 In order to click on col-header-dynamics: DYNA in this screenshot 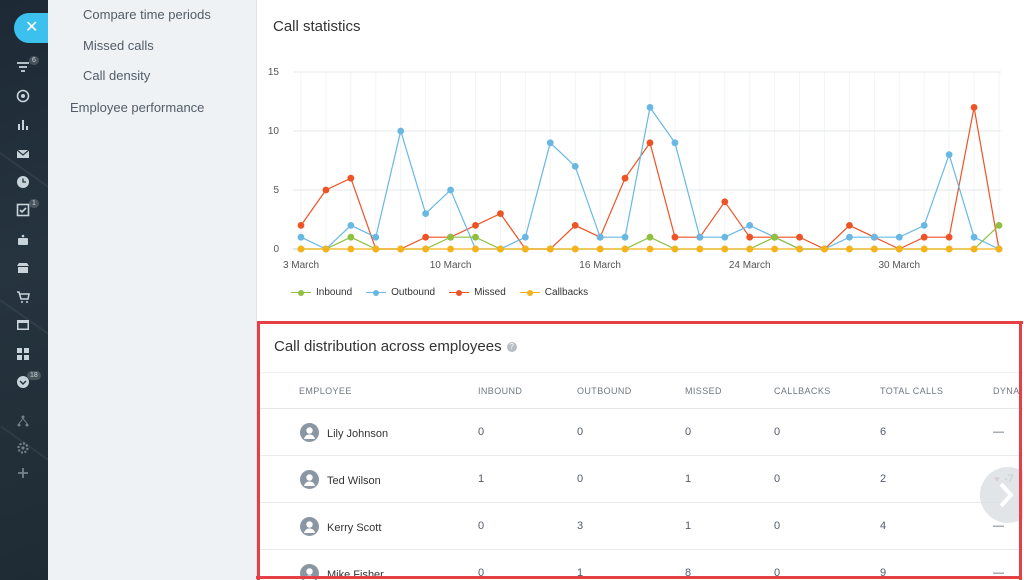, I will do `click(1006, 391)`.